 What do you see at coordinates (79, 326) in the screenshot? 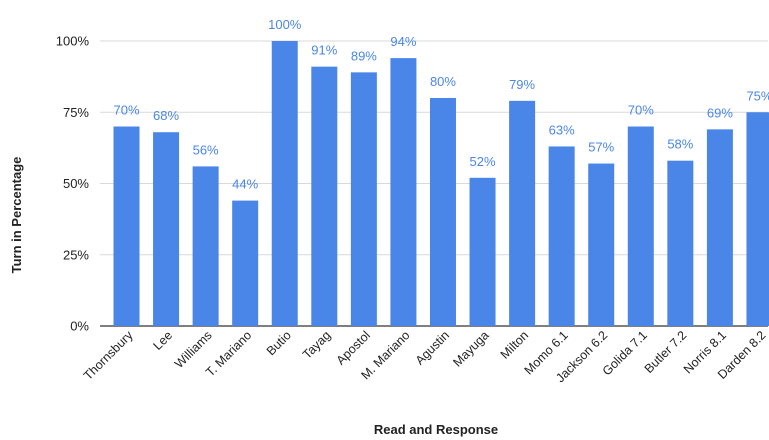
I see `y-tick-label: 0%` at bounding box center [79, 326].